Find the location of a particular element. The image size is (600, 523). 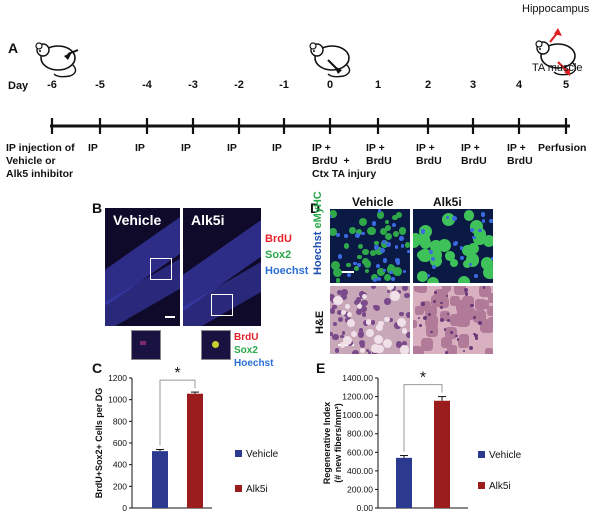

inset-vehicle is located at coordinates (146, 345).